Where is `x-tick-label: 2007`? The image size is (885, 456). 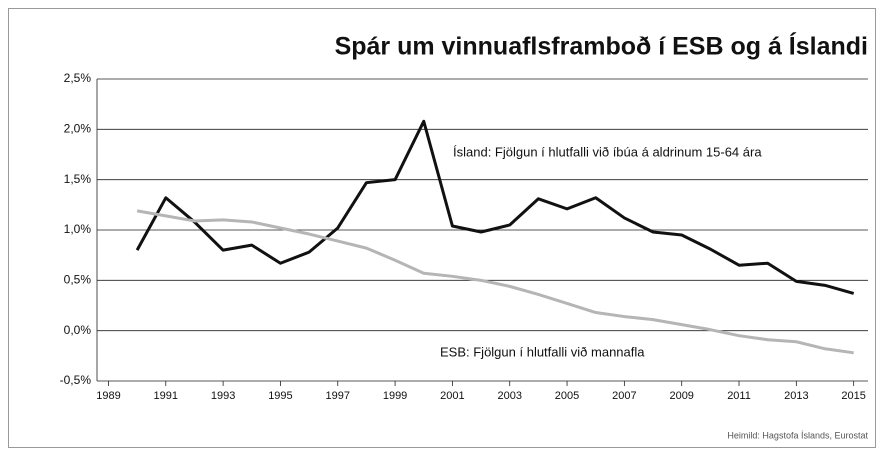 x-tick-label: 2007 is located at coordinates (624, 396).